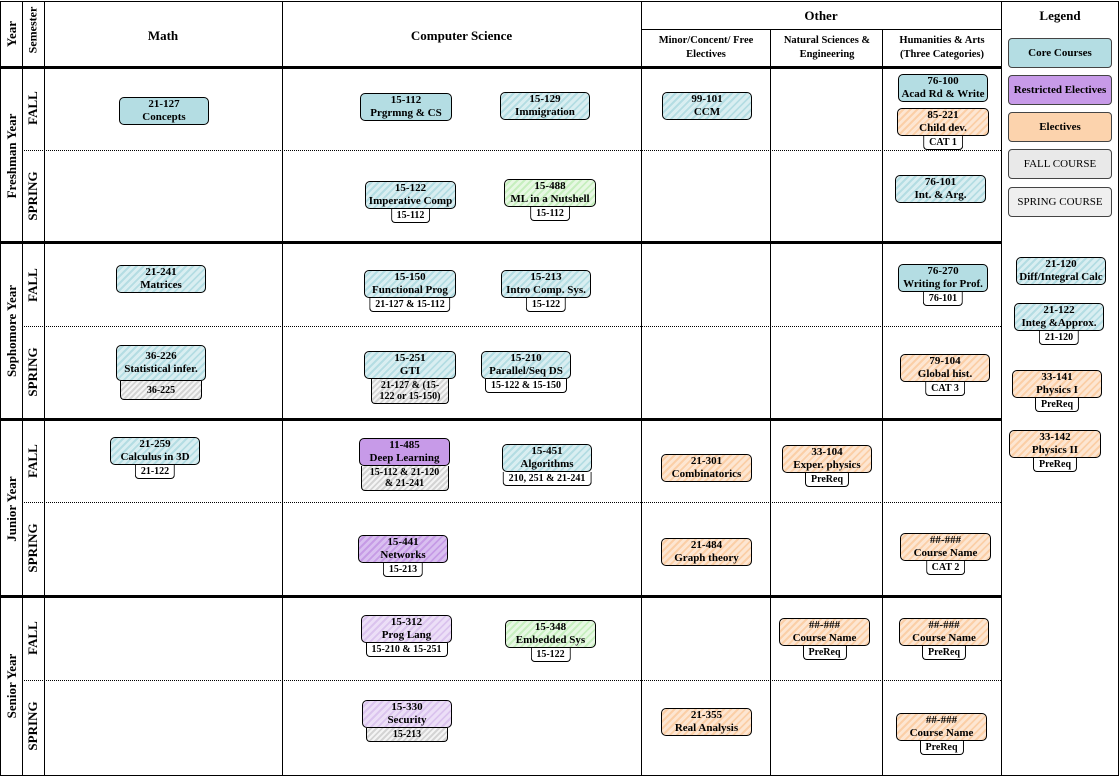  I want to click on year-header: Year, so click(11, 34).